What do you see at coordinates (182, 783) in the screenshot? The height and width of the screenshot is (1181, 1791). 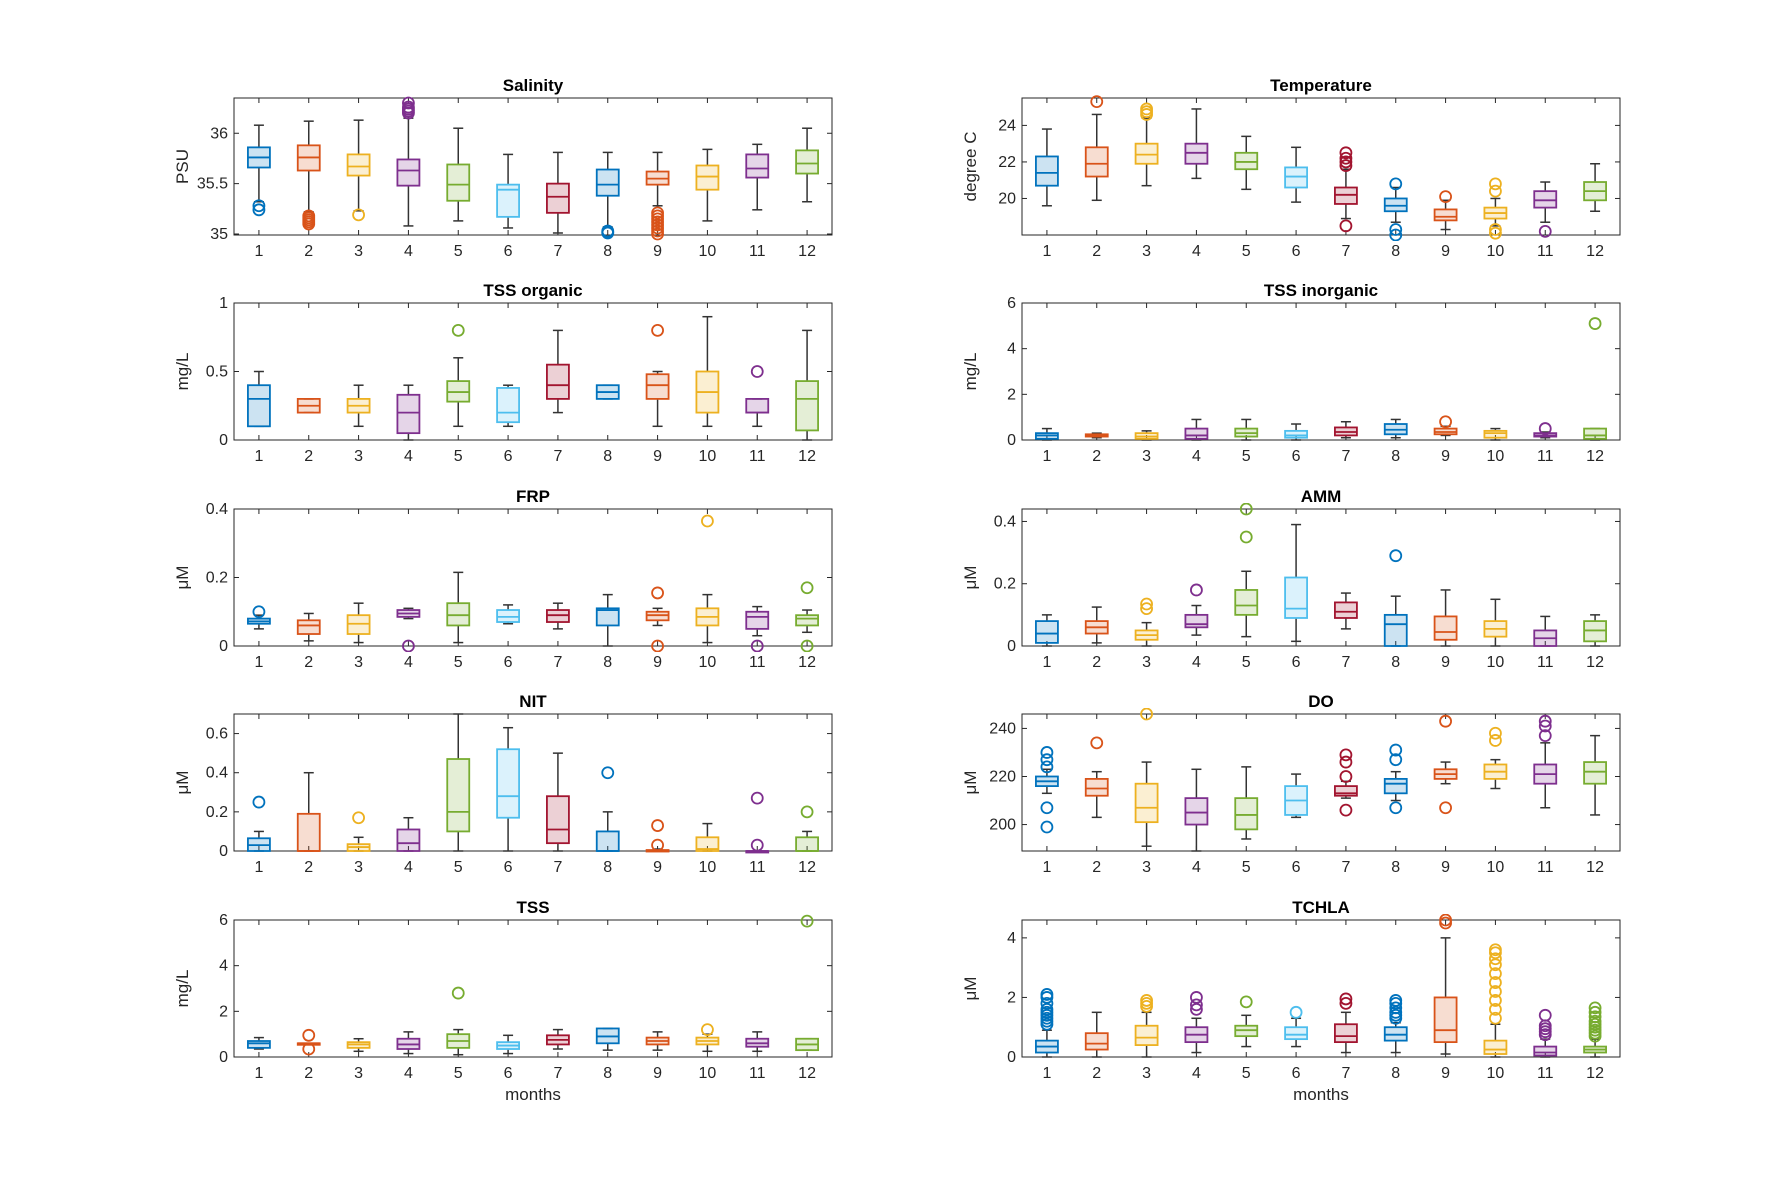 I see `y-axis-label: μM` at bounding box center [182, 783].